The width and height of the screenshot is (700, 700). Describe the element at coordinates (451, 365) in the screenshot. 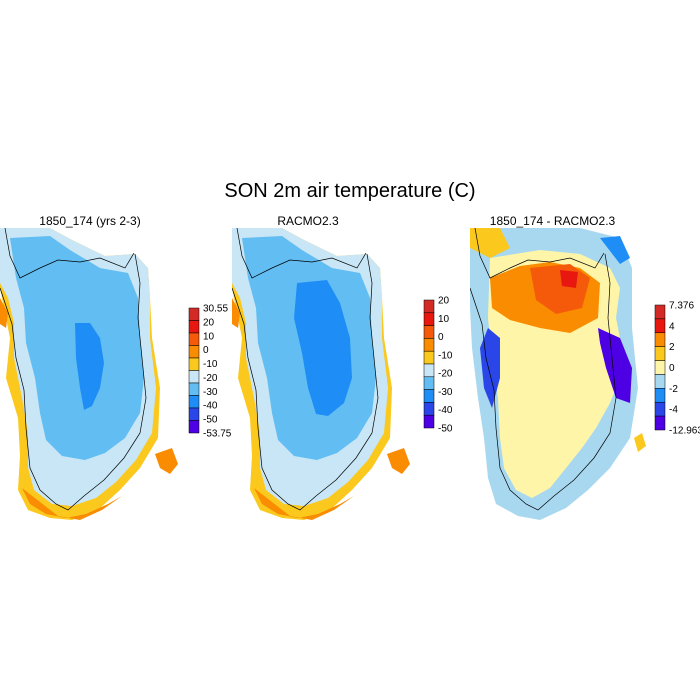

I see `panel-2-colorbar: 20 10 0 -10 -20 -30 -40 -50` at that location.